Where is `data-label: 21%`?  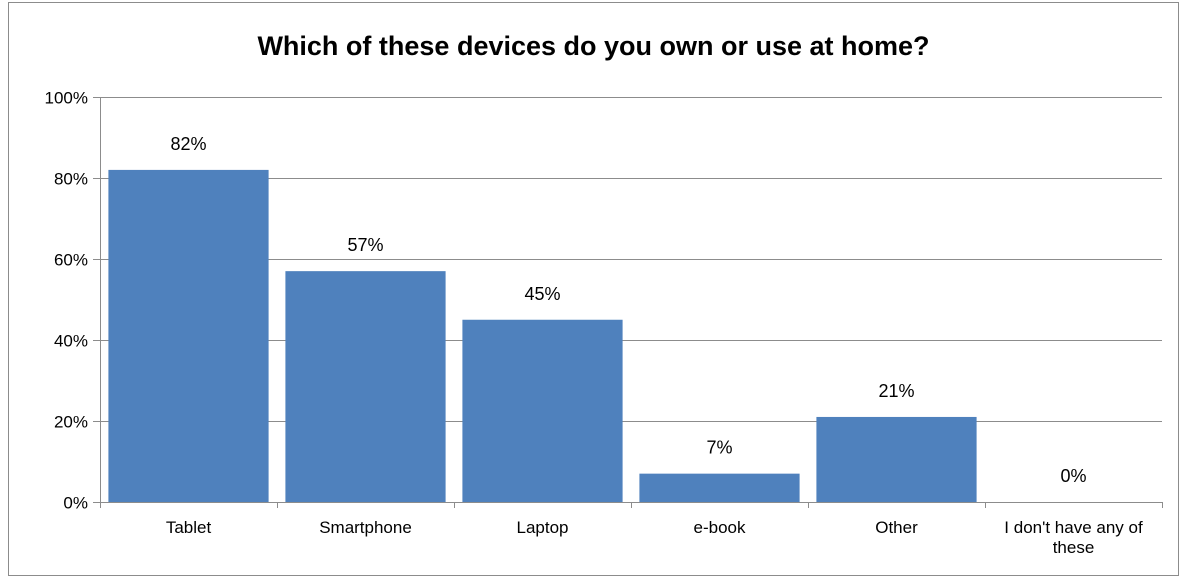 data-label: 21% is located at coordinates (896, 391).